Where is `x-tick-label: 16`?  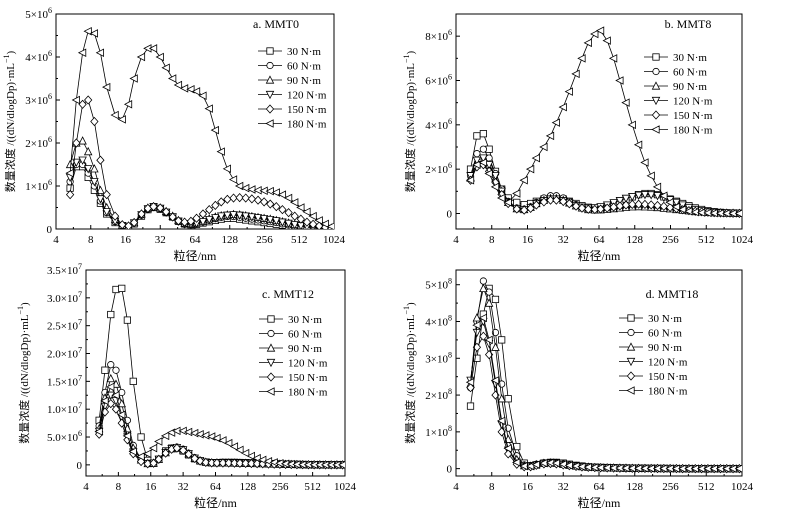
x-tick-label: 16 is located at coordinates (528, 487).